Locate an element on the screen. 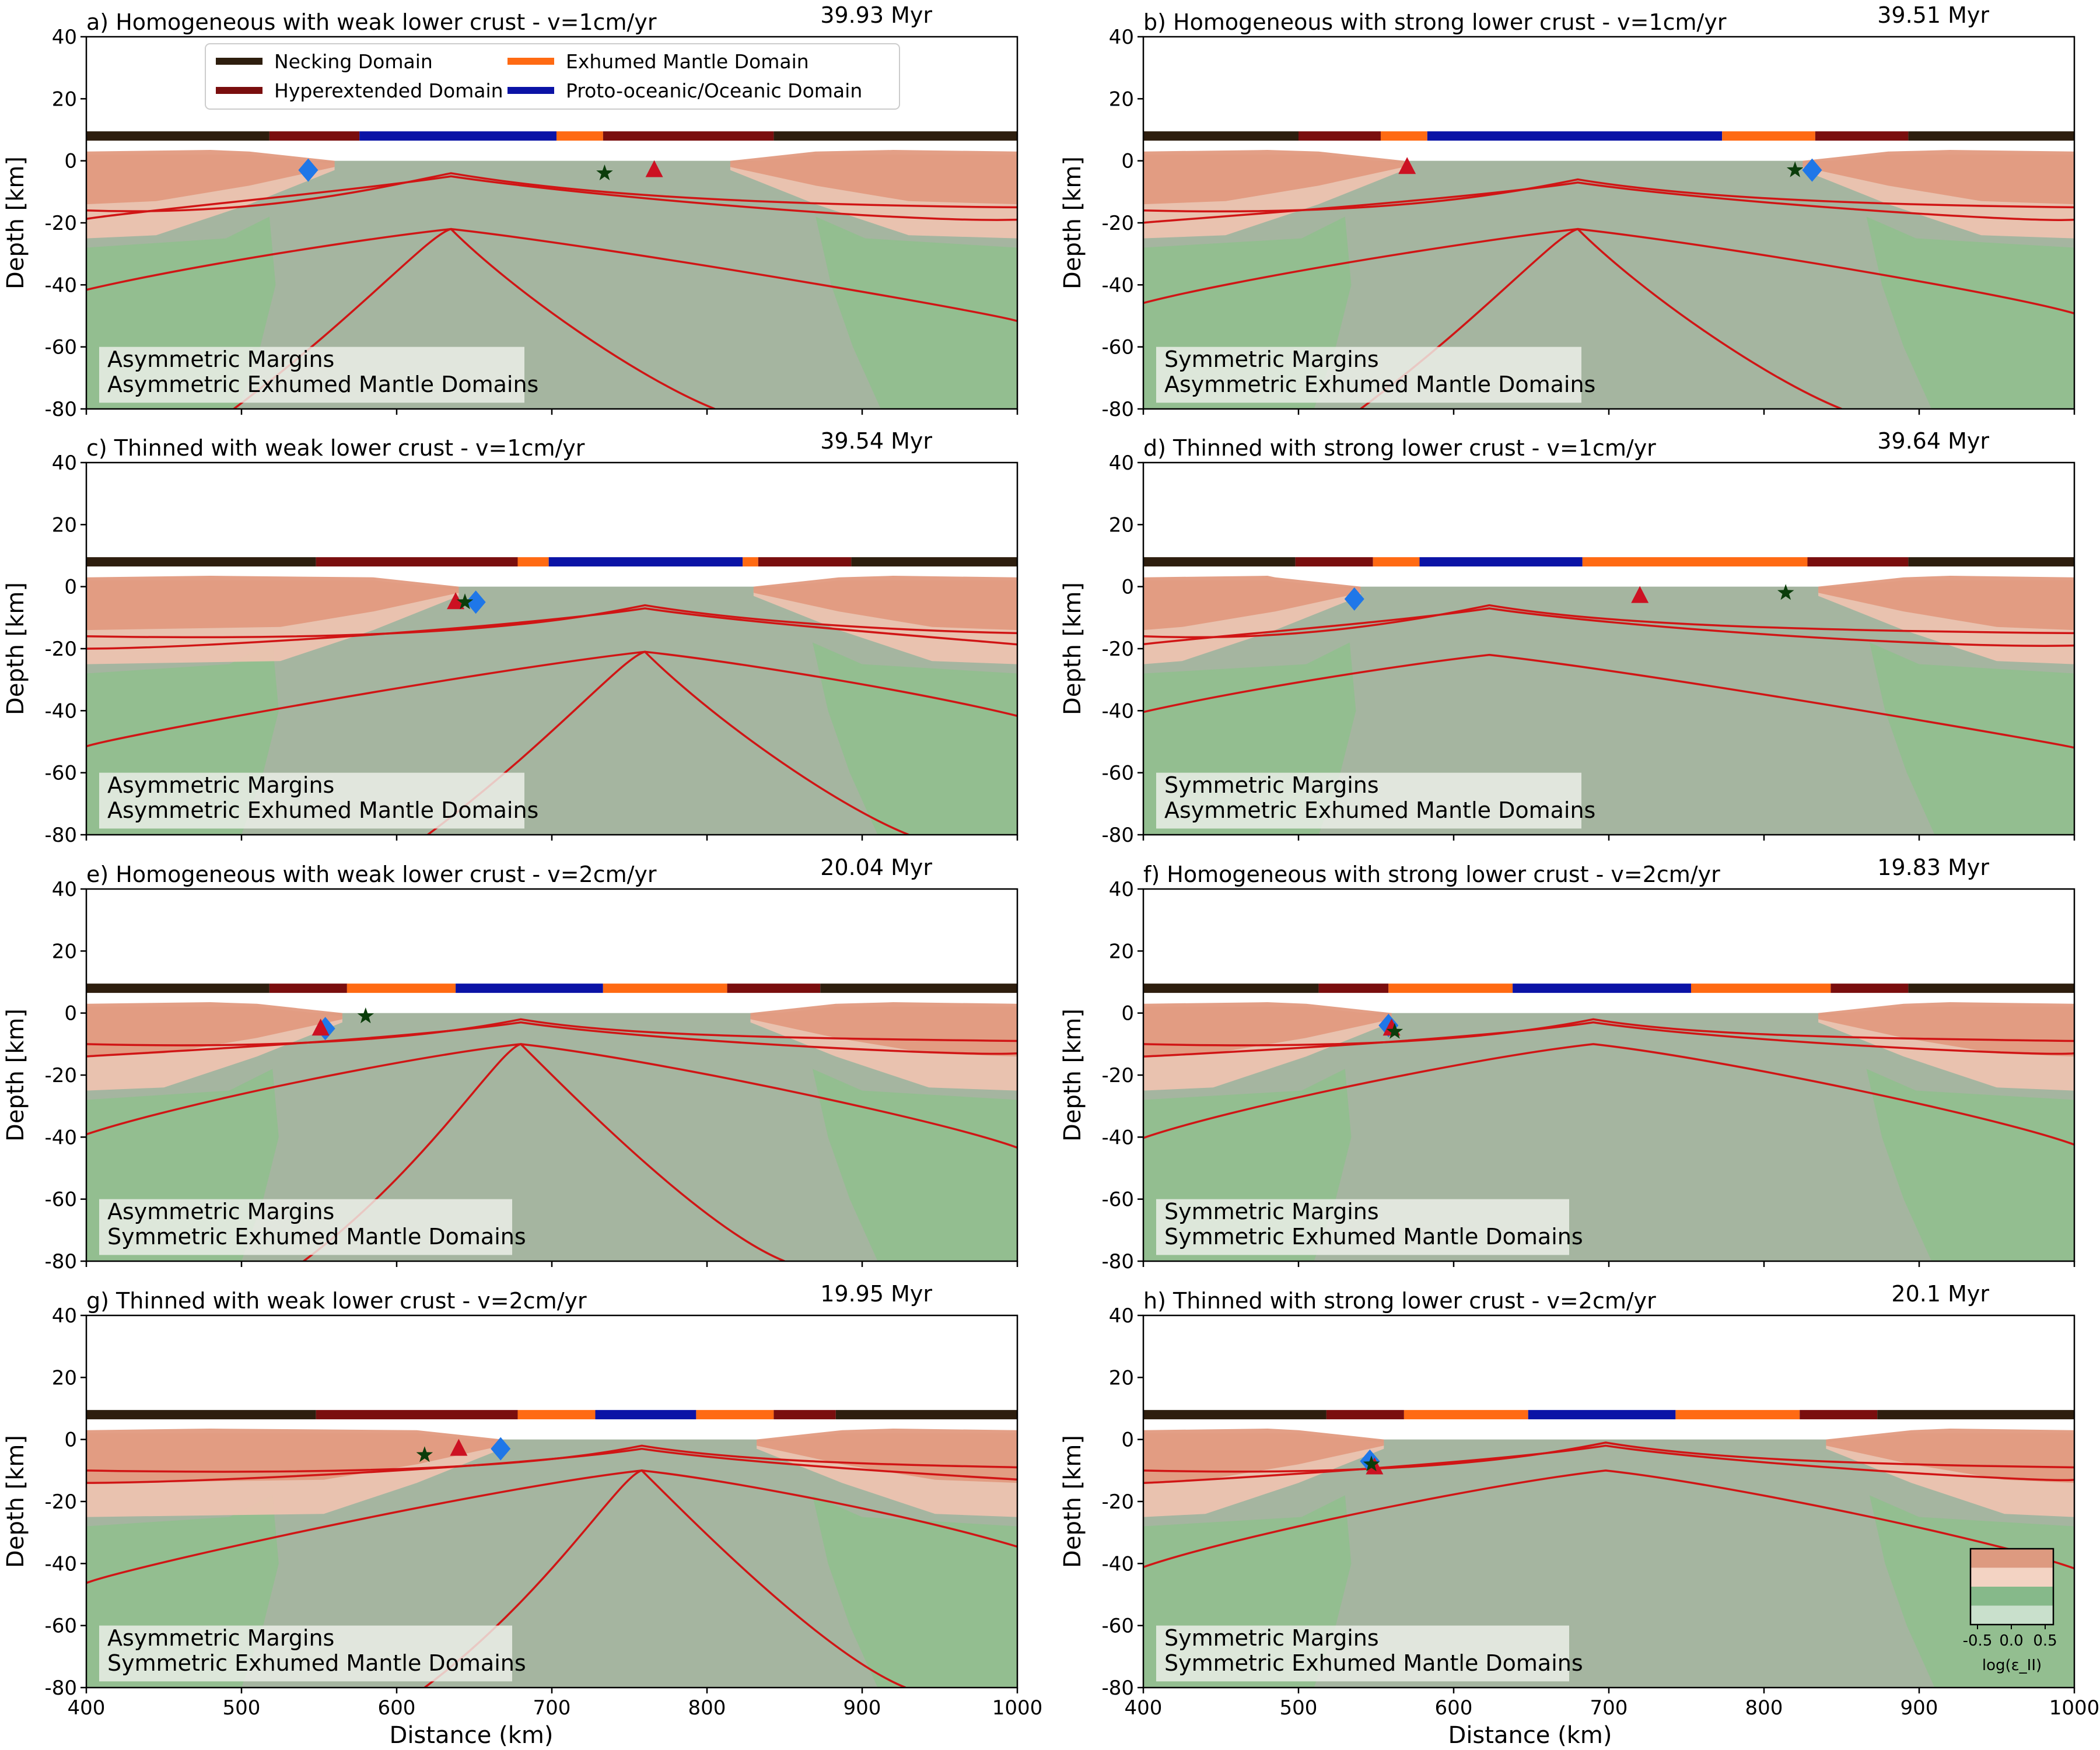  x-tick-label: 900 is located at coordinates (1919, 1708).